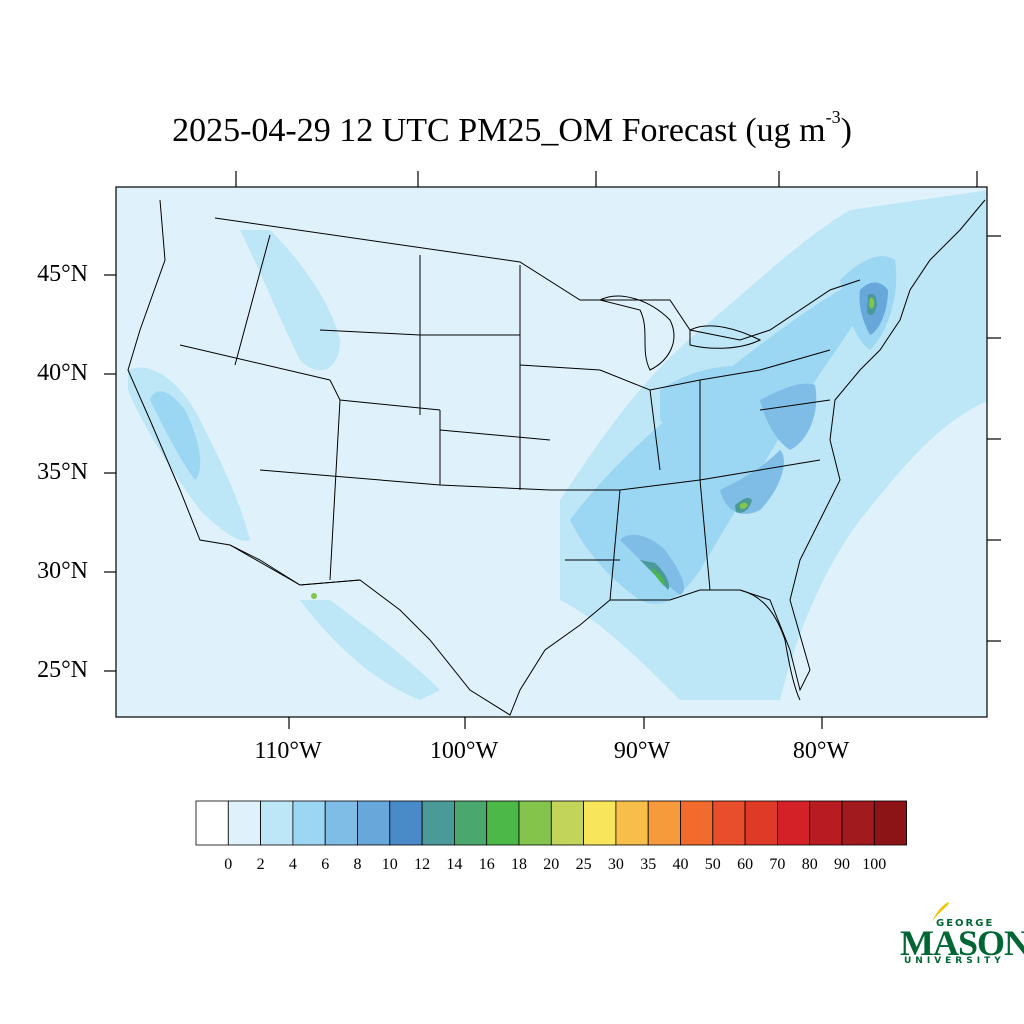 This screenshot has width=1024, height=1024. What do you see at coordinates (370, 650) in the screenshot?
I see `contour-southwest` at bounding box center [370, 650].